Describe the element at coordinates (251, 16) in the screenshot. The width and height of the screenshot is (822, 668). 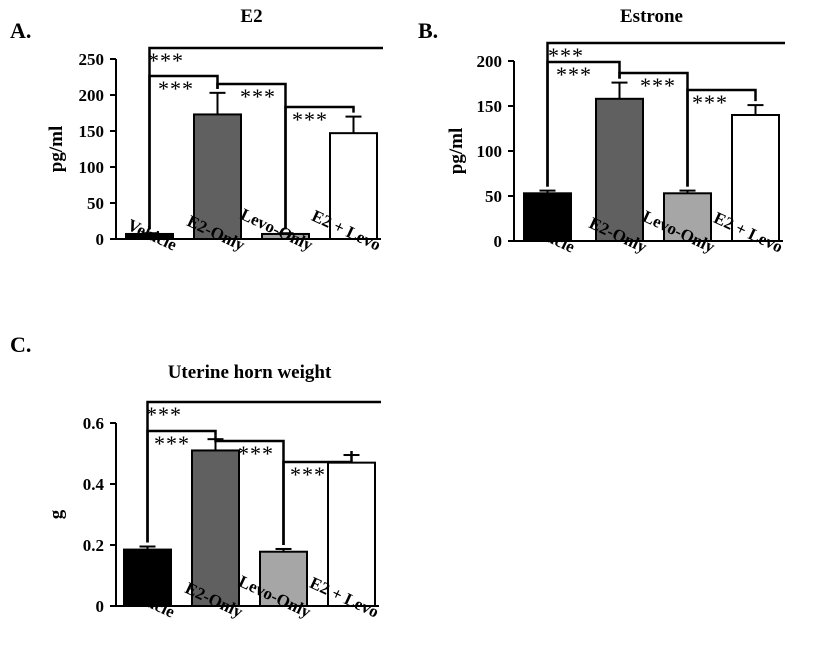
I see `chart-title: E2` at that location.